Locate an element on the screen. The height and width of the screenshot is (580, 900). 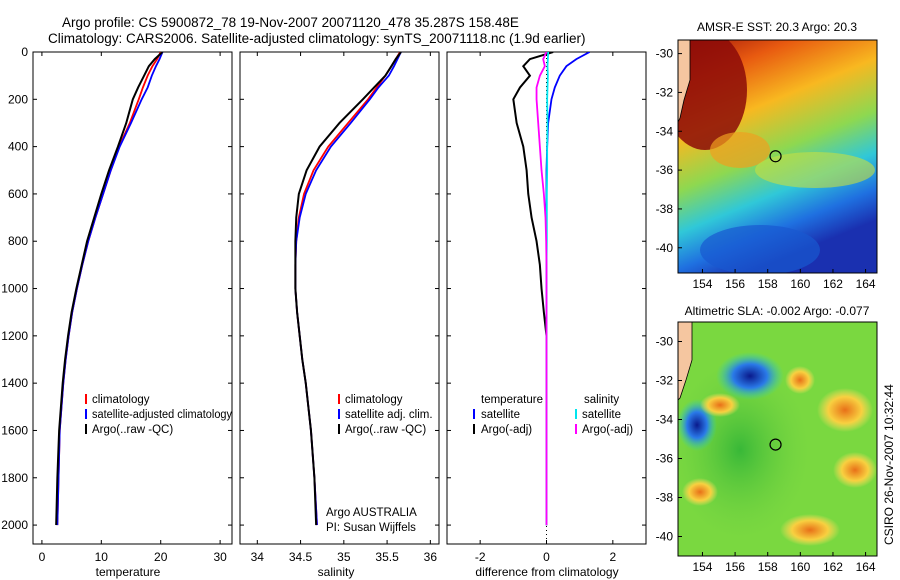
sst-cold-region is located at coordinates (760, 249).